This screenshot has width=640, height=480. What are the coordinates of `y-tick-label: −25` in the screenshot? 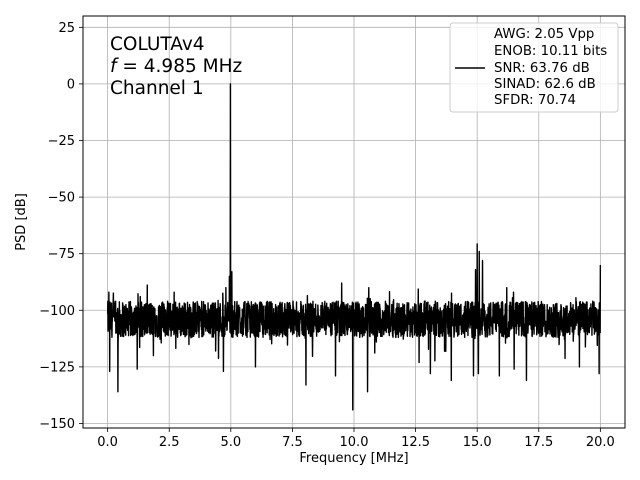 It's located at (61, 141).